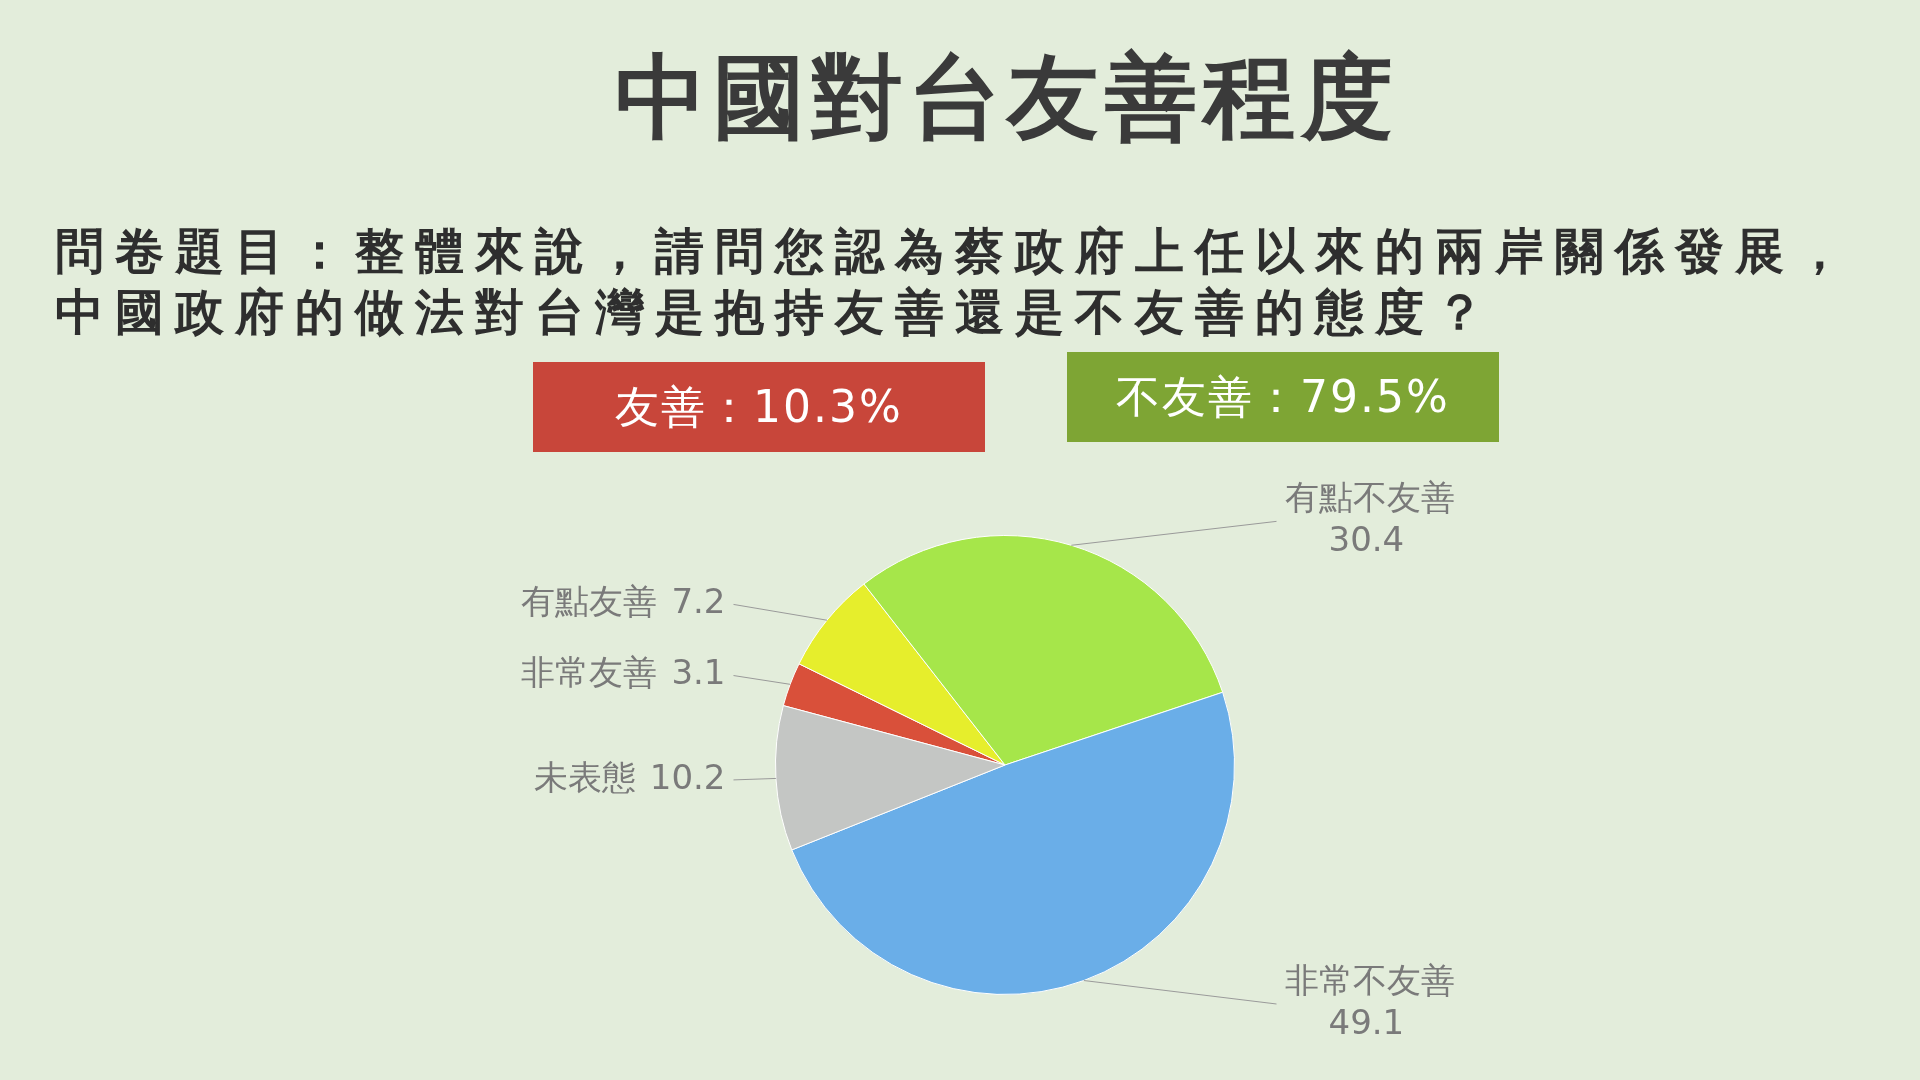 This screenshot has height=1080, width=1920. I want to click on text: 友善：10.3%, so click(759, 407).